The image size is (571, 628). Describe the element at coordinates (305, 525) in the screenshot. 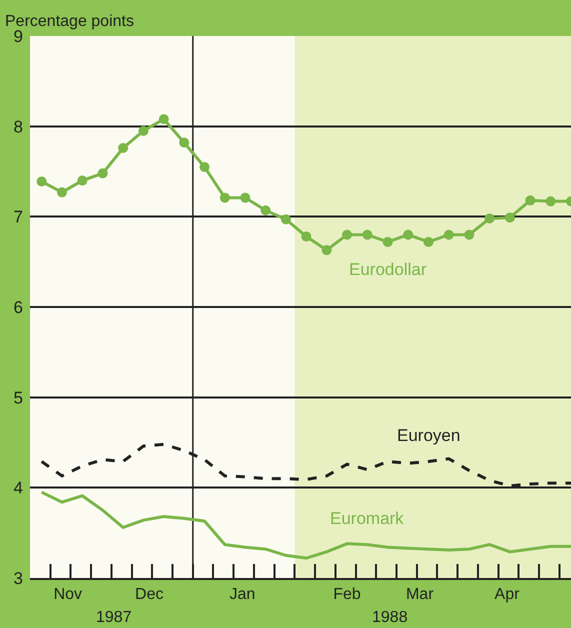

I see `line-series` at that location.